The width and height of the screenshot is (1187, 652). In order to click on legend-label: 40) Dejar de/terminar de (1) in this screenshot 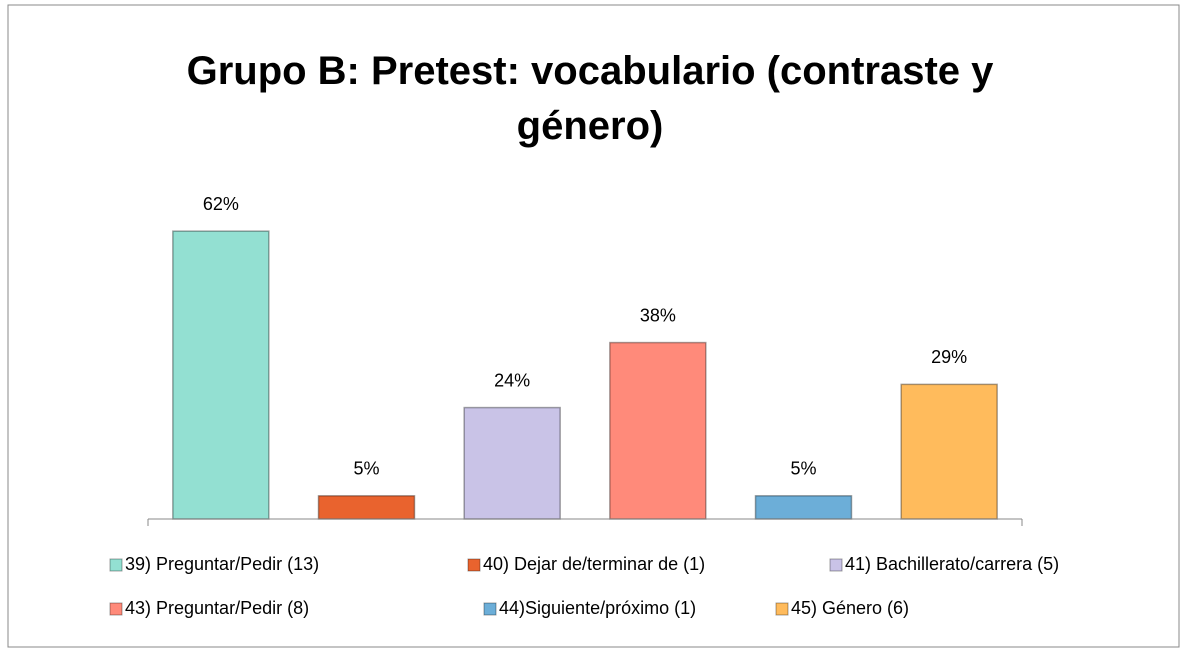, I will do `click(594, 564)`.